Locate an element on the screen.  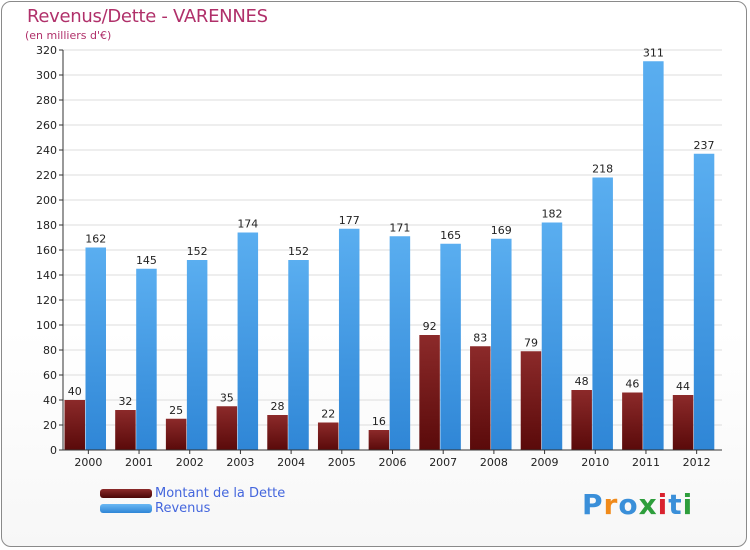
value-label-revenue: 162 is located at coordinates (95, 239).